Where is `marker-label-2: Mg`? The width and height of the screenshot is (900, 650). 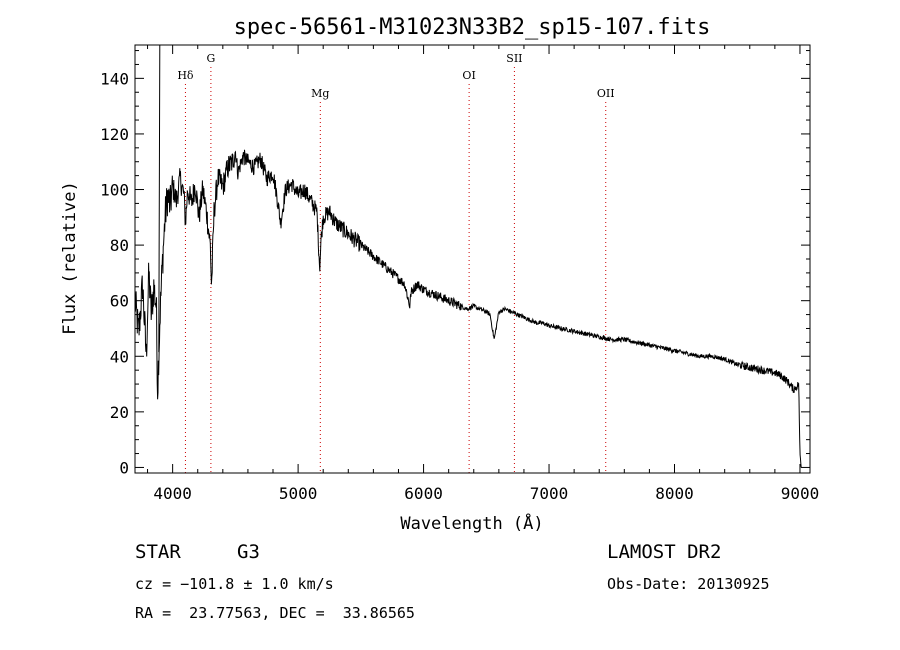 marker-label-2: Mg is located at coordinates (320, 93).